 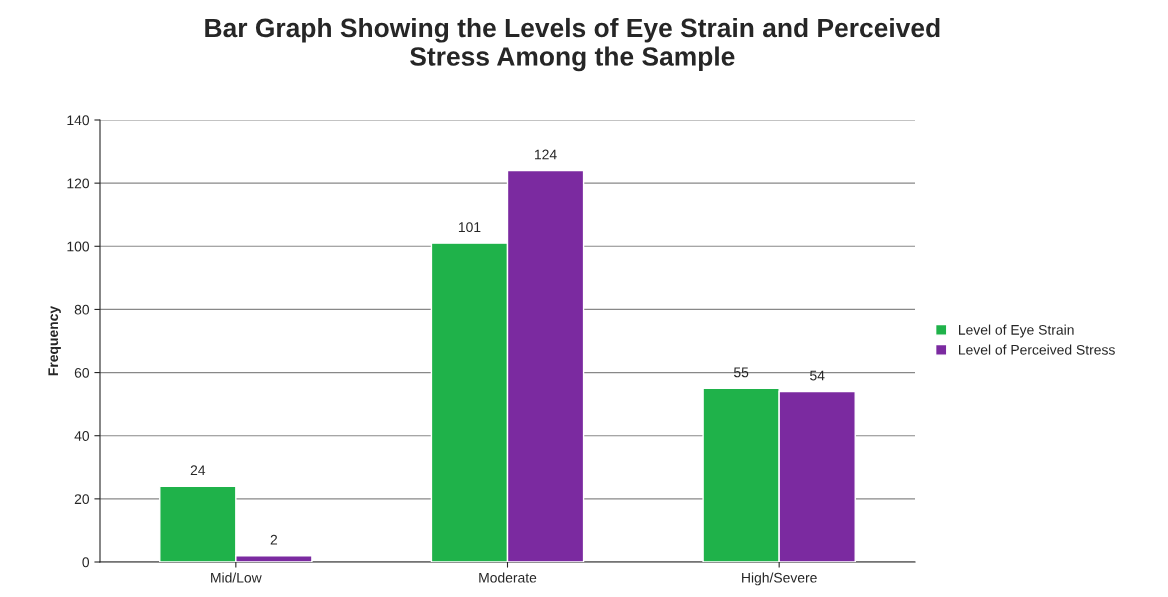 What do you see at coordinates (78, 120) in the screenshot?
I see `y-tick-label: 140` at bounding box center [78, 120].